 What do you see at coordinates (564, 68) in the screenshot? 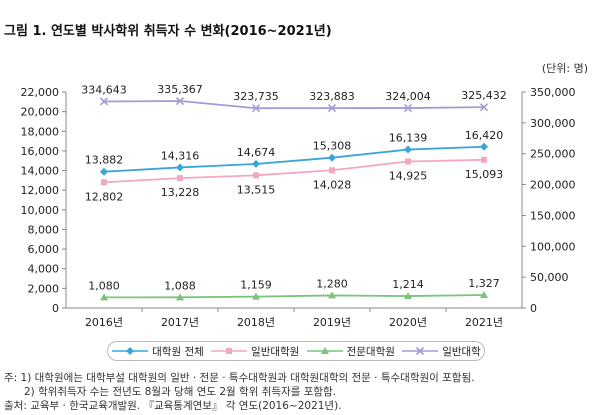
I see `unit-label: (단위: 명)` at bounding box center [564, 68].